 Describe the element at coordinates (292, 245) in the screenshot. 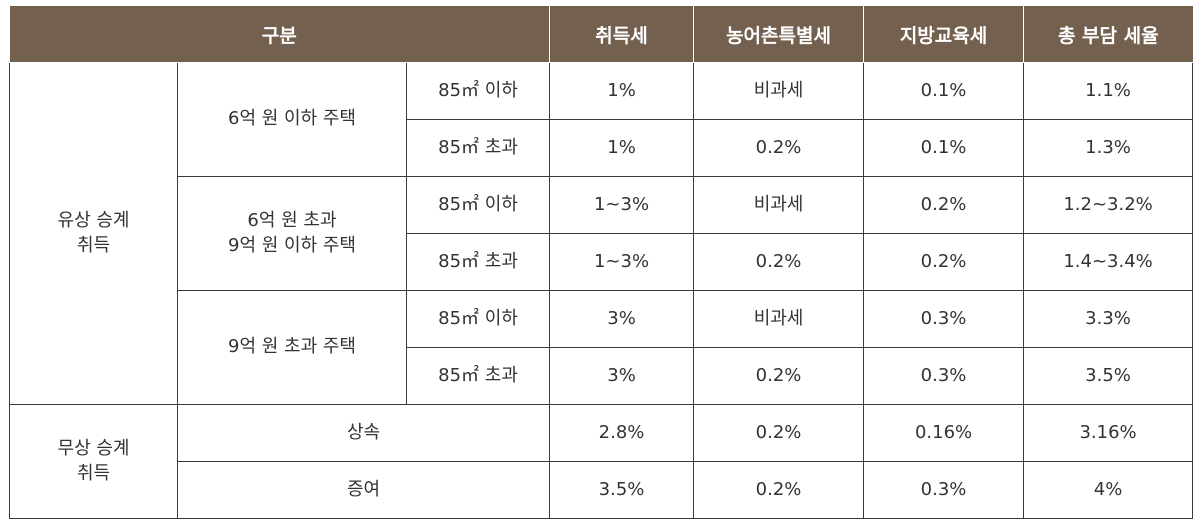

I see `label-line: 9억 원 이하 주택` at that location.